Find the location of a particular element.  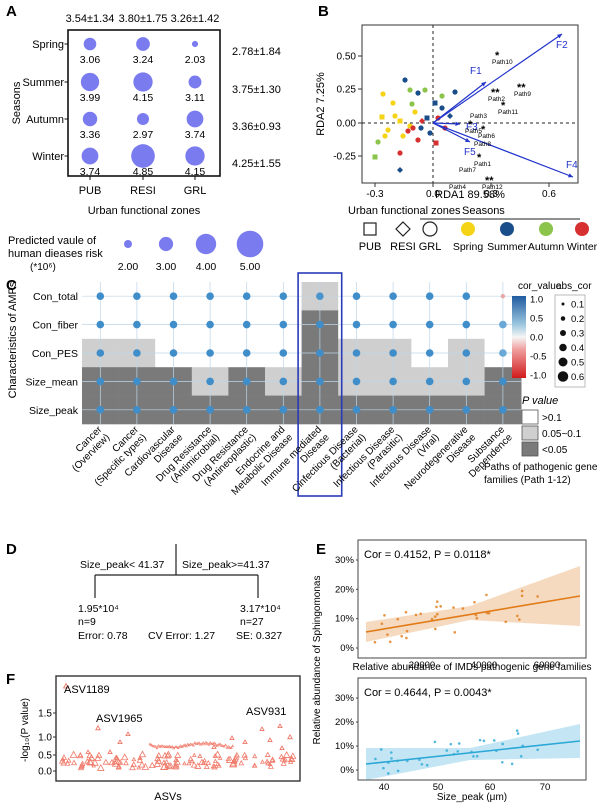

e-bottom-stat: Cor = 0.4644, P = 0.0043* is located at coordinates (428, 693).